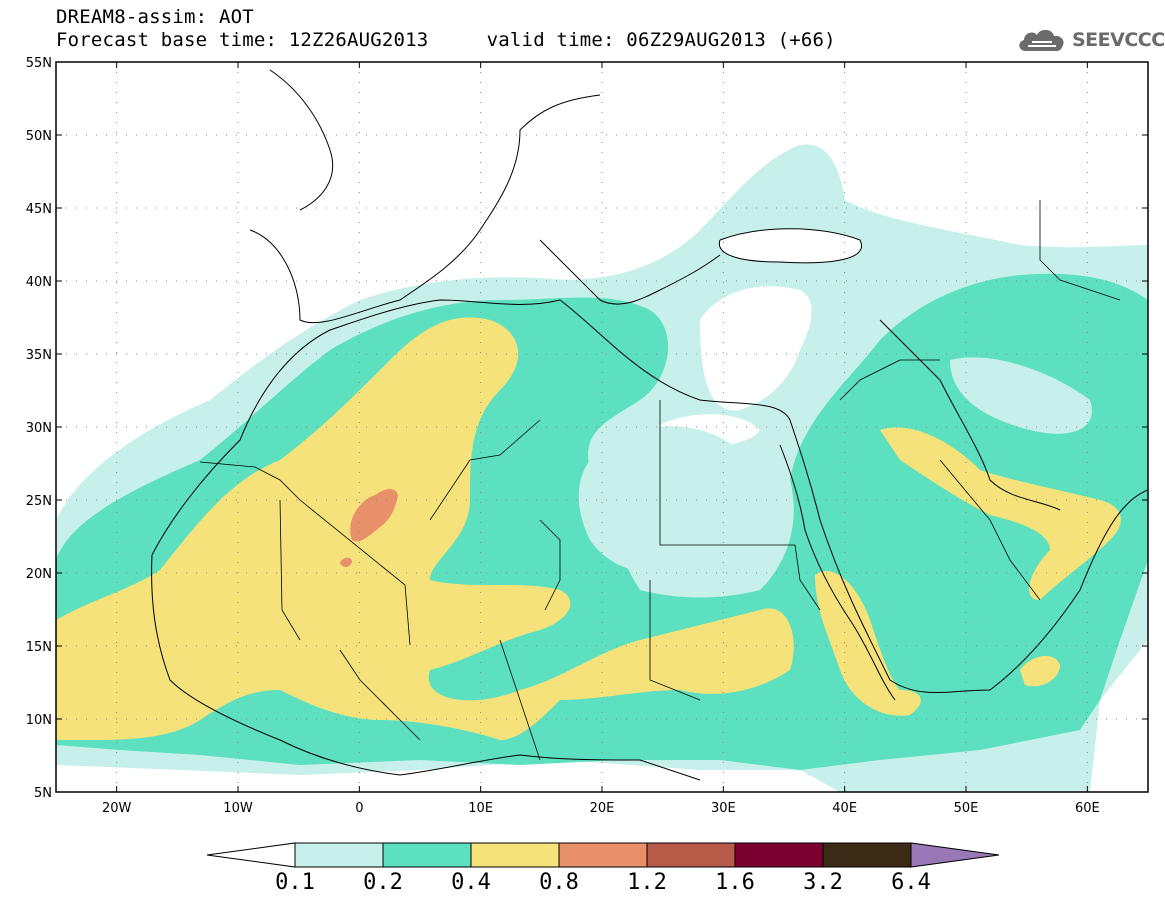 The width and height of the screenshot is (1165, 905). I want to click on lat-label: 20N, so click(39, 574).